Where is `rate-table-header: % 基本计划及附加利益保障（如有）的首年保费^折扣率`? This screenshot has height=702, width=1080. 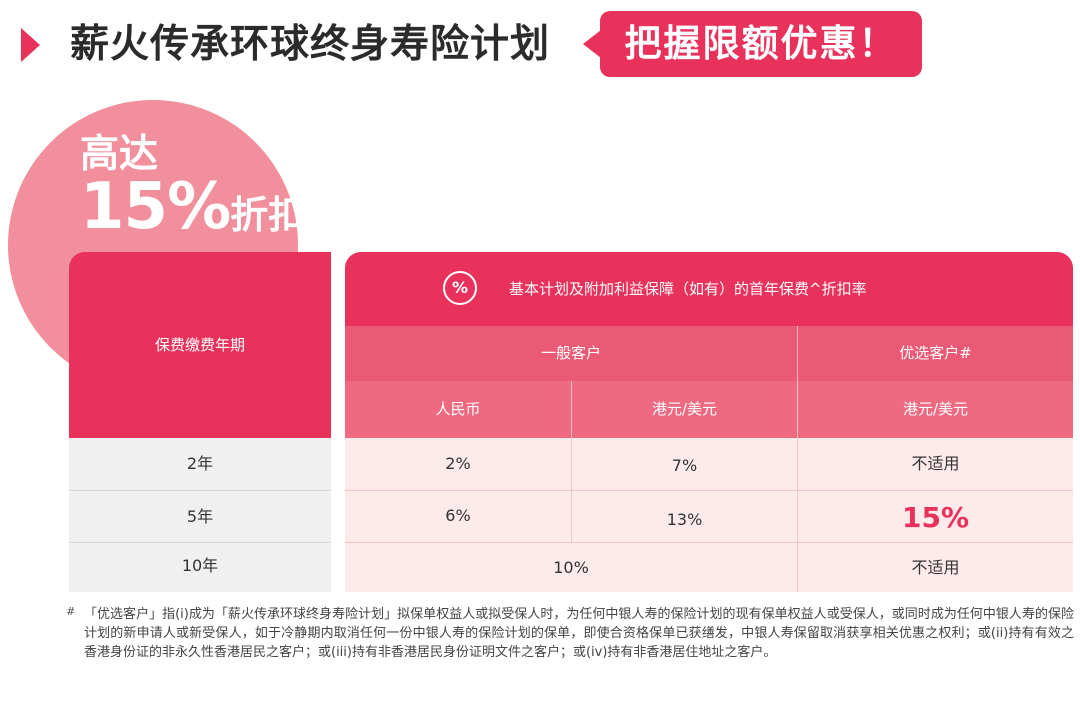
rate-table-header: % 基本计划及附加利益保障（如有）的首年保费^折扣率 is located at coordinates (709, 289).